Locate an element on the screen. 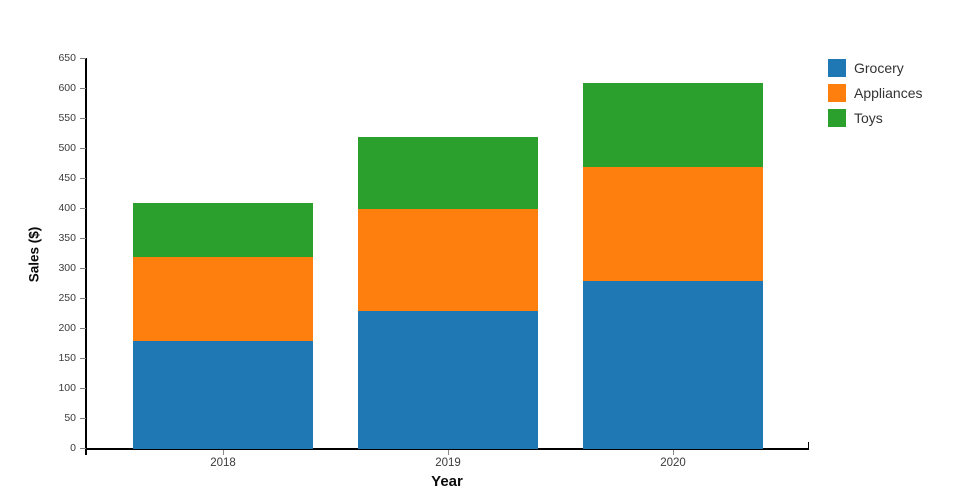  y-tick-label: 500 is located at coordinates (67, 148).